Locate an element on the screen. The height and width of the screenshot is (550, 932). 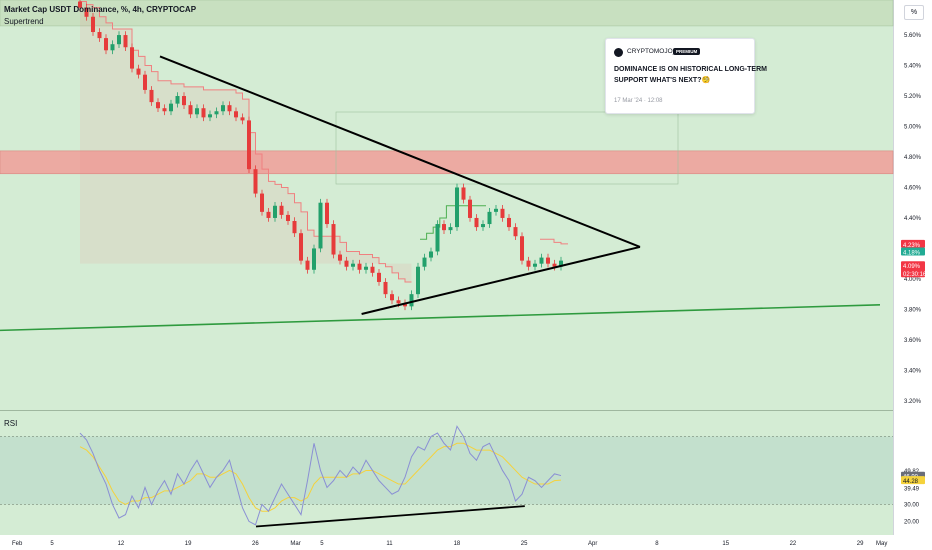
x-tick-label: Feb is located at coordinates (17, 544).